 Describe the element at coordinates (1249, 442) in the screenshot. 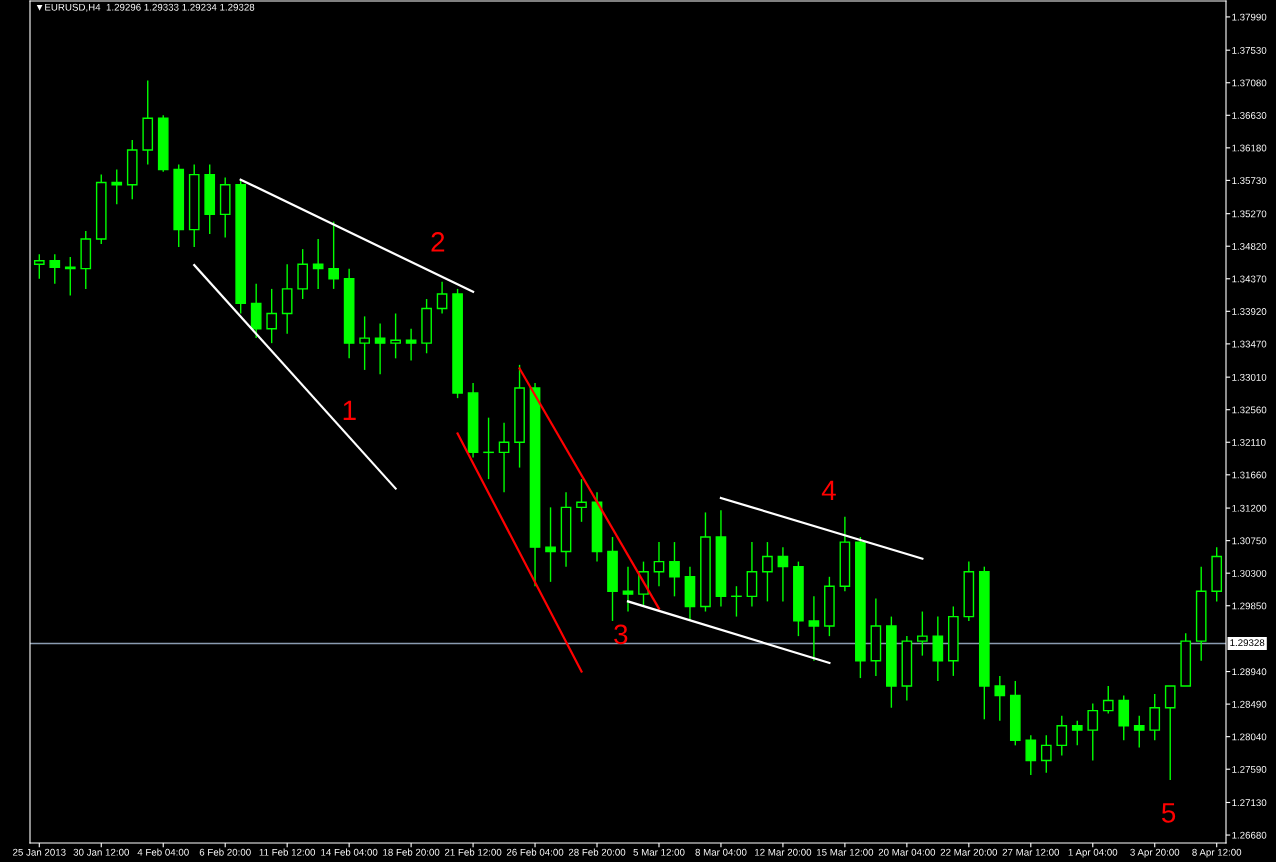

I see `y-tick-label: 1.32110` at that location.